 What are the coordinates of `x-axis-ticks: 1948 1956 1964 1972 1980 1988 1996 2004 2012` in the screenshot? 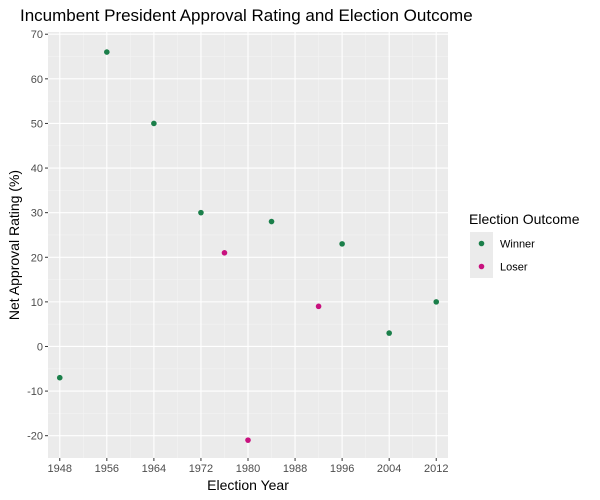 It's located at (248, 466).